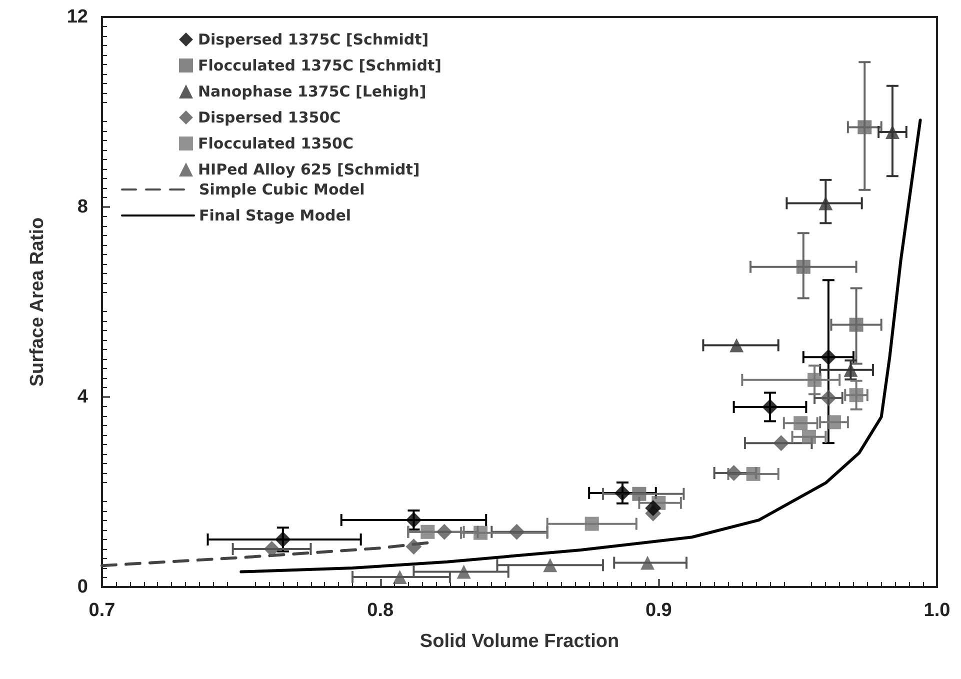 This screenshot has width=961, height=679. Describe the element at coordinates (275, 215) in the screenshot. I see `legend-label: Final Stage Model` at that location.